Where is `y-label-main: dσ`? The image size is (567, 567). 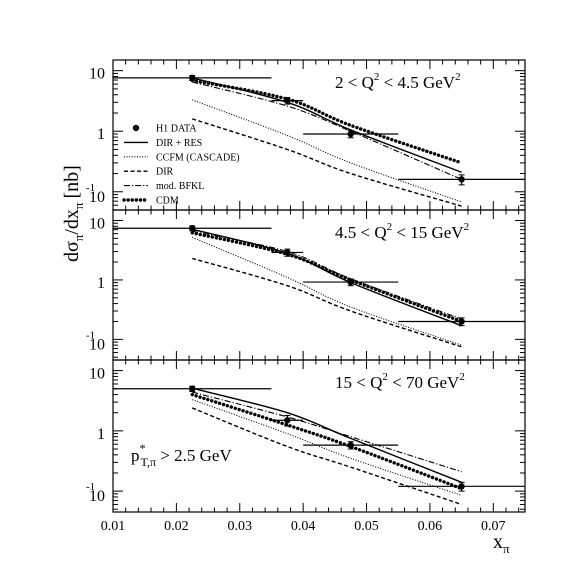 y-label-main: dσ is located at coordinates (72, 251).